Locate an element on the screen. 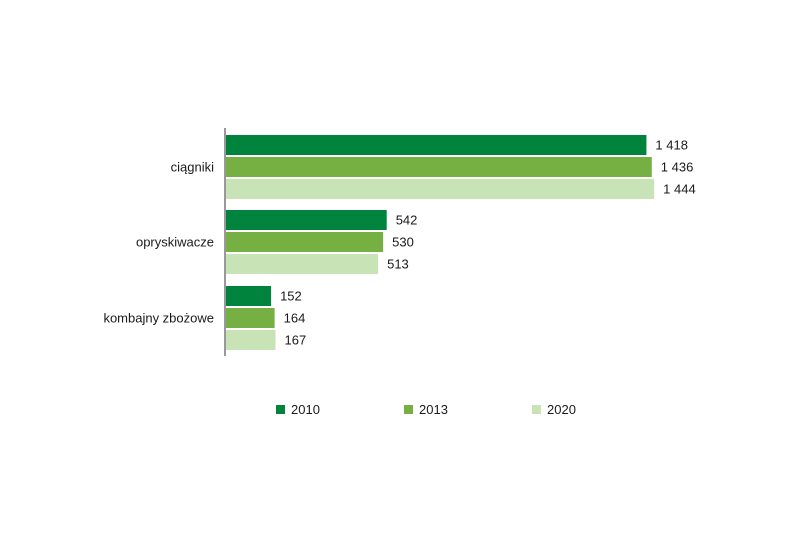 Image resolution: width=800 pixels, height=533 pixels. legend-swatch-2010 is located at coordinates (280, 409).